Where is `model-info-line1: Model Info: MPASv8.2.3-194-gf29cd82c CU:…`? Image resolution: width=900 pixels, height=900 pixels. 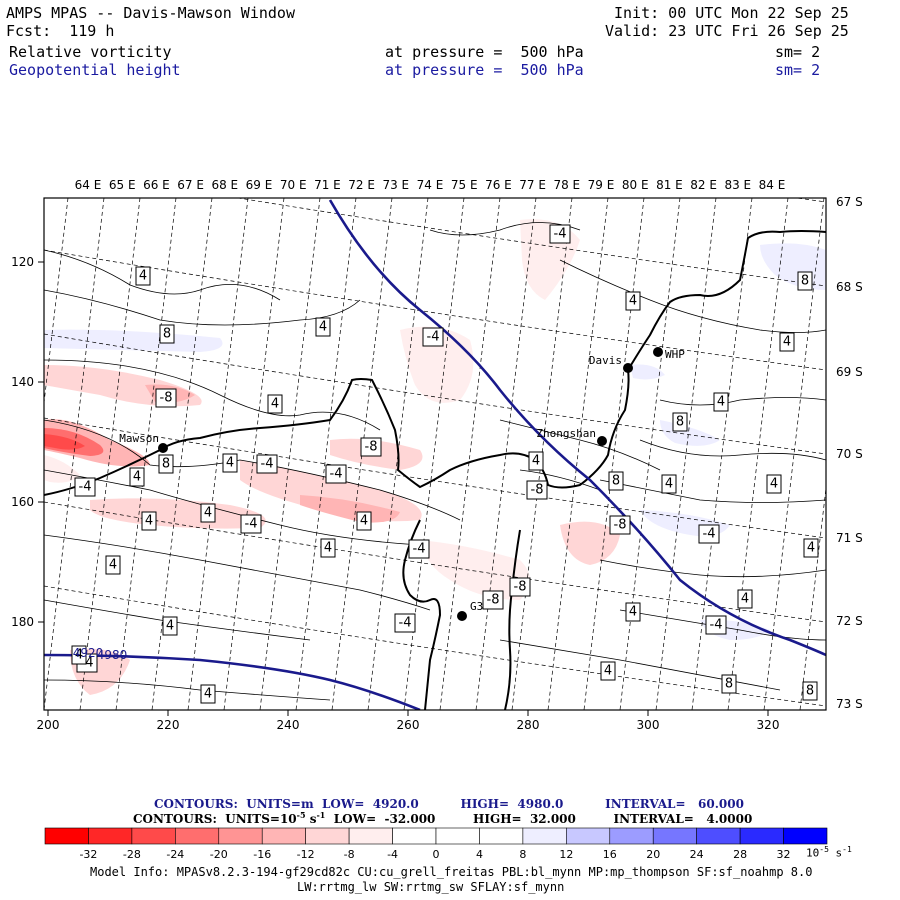 model-info-line1: Model Info: MPASv8.2.3-194-gf29cd82c CU:… is located at coordinates (451, 872).